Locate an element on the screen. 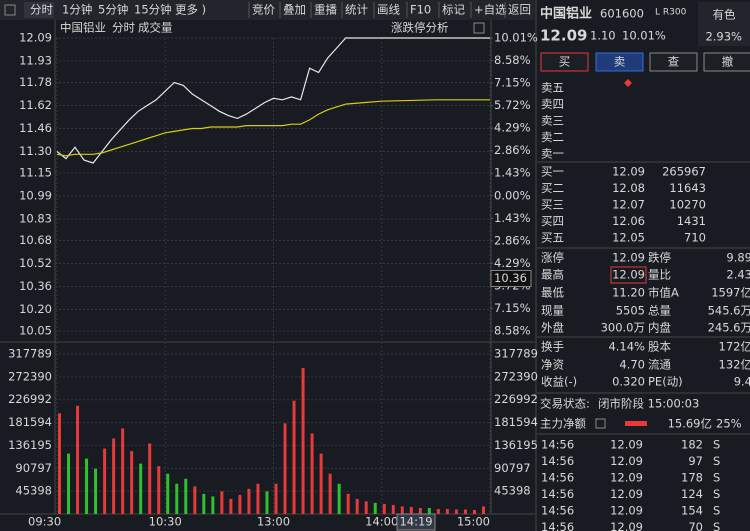  bid-price: 12.08 is located at coordinates (628, 188).